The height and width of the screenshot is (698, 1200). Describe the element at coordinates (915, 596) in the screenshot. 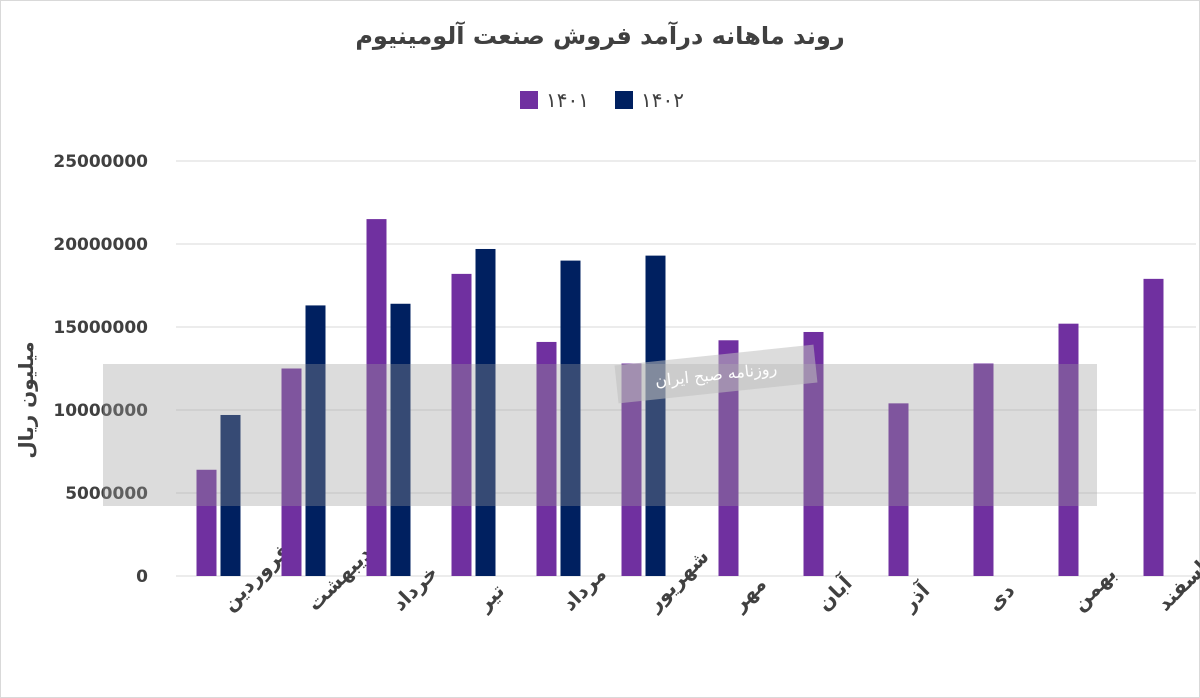

I see `x-tick-label: آذر` at that location.